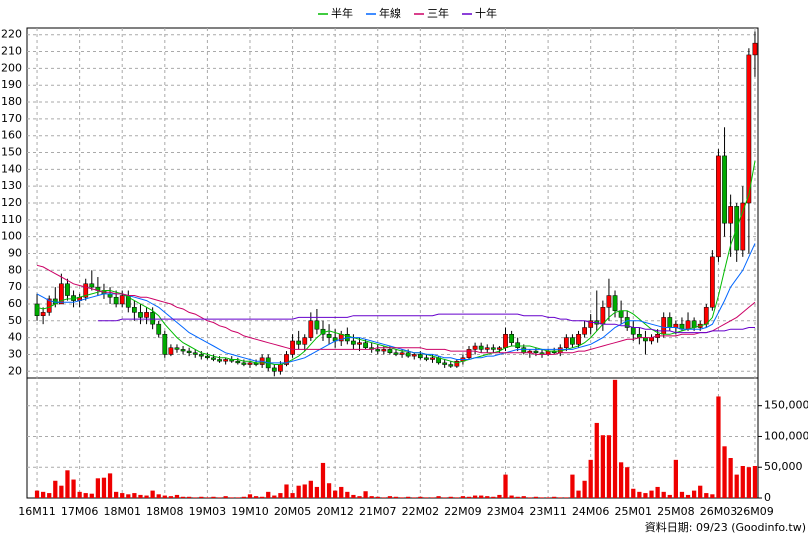  I want to click on x-tick-label: 19M10, so click(250, 511).